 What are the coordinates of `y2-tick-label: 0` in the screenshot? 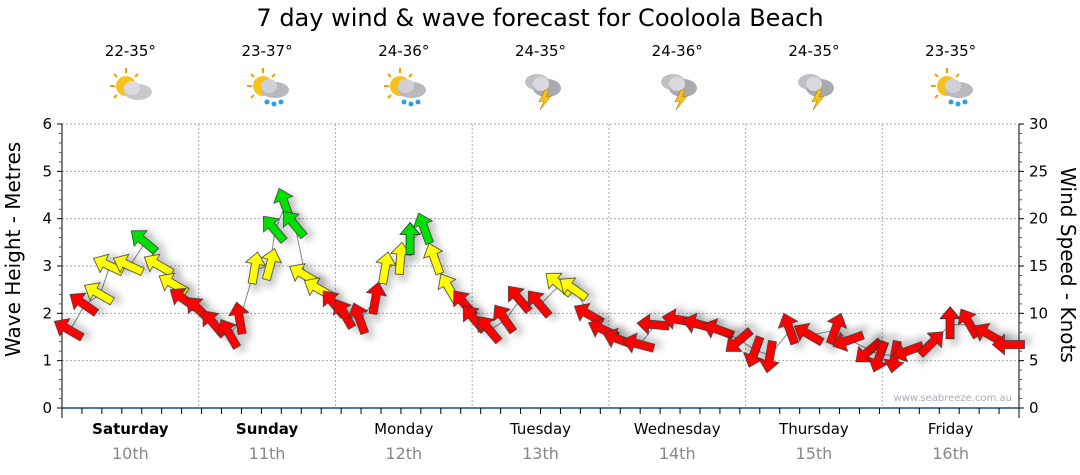 It's located at (1034, 408).